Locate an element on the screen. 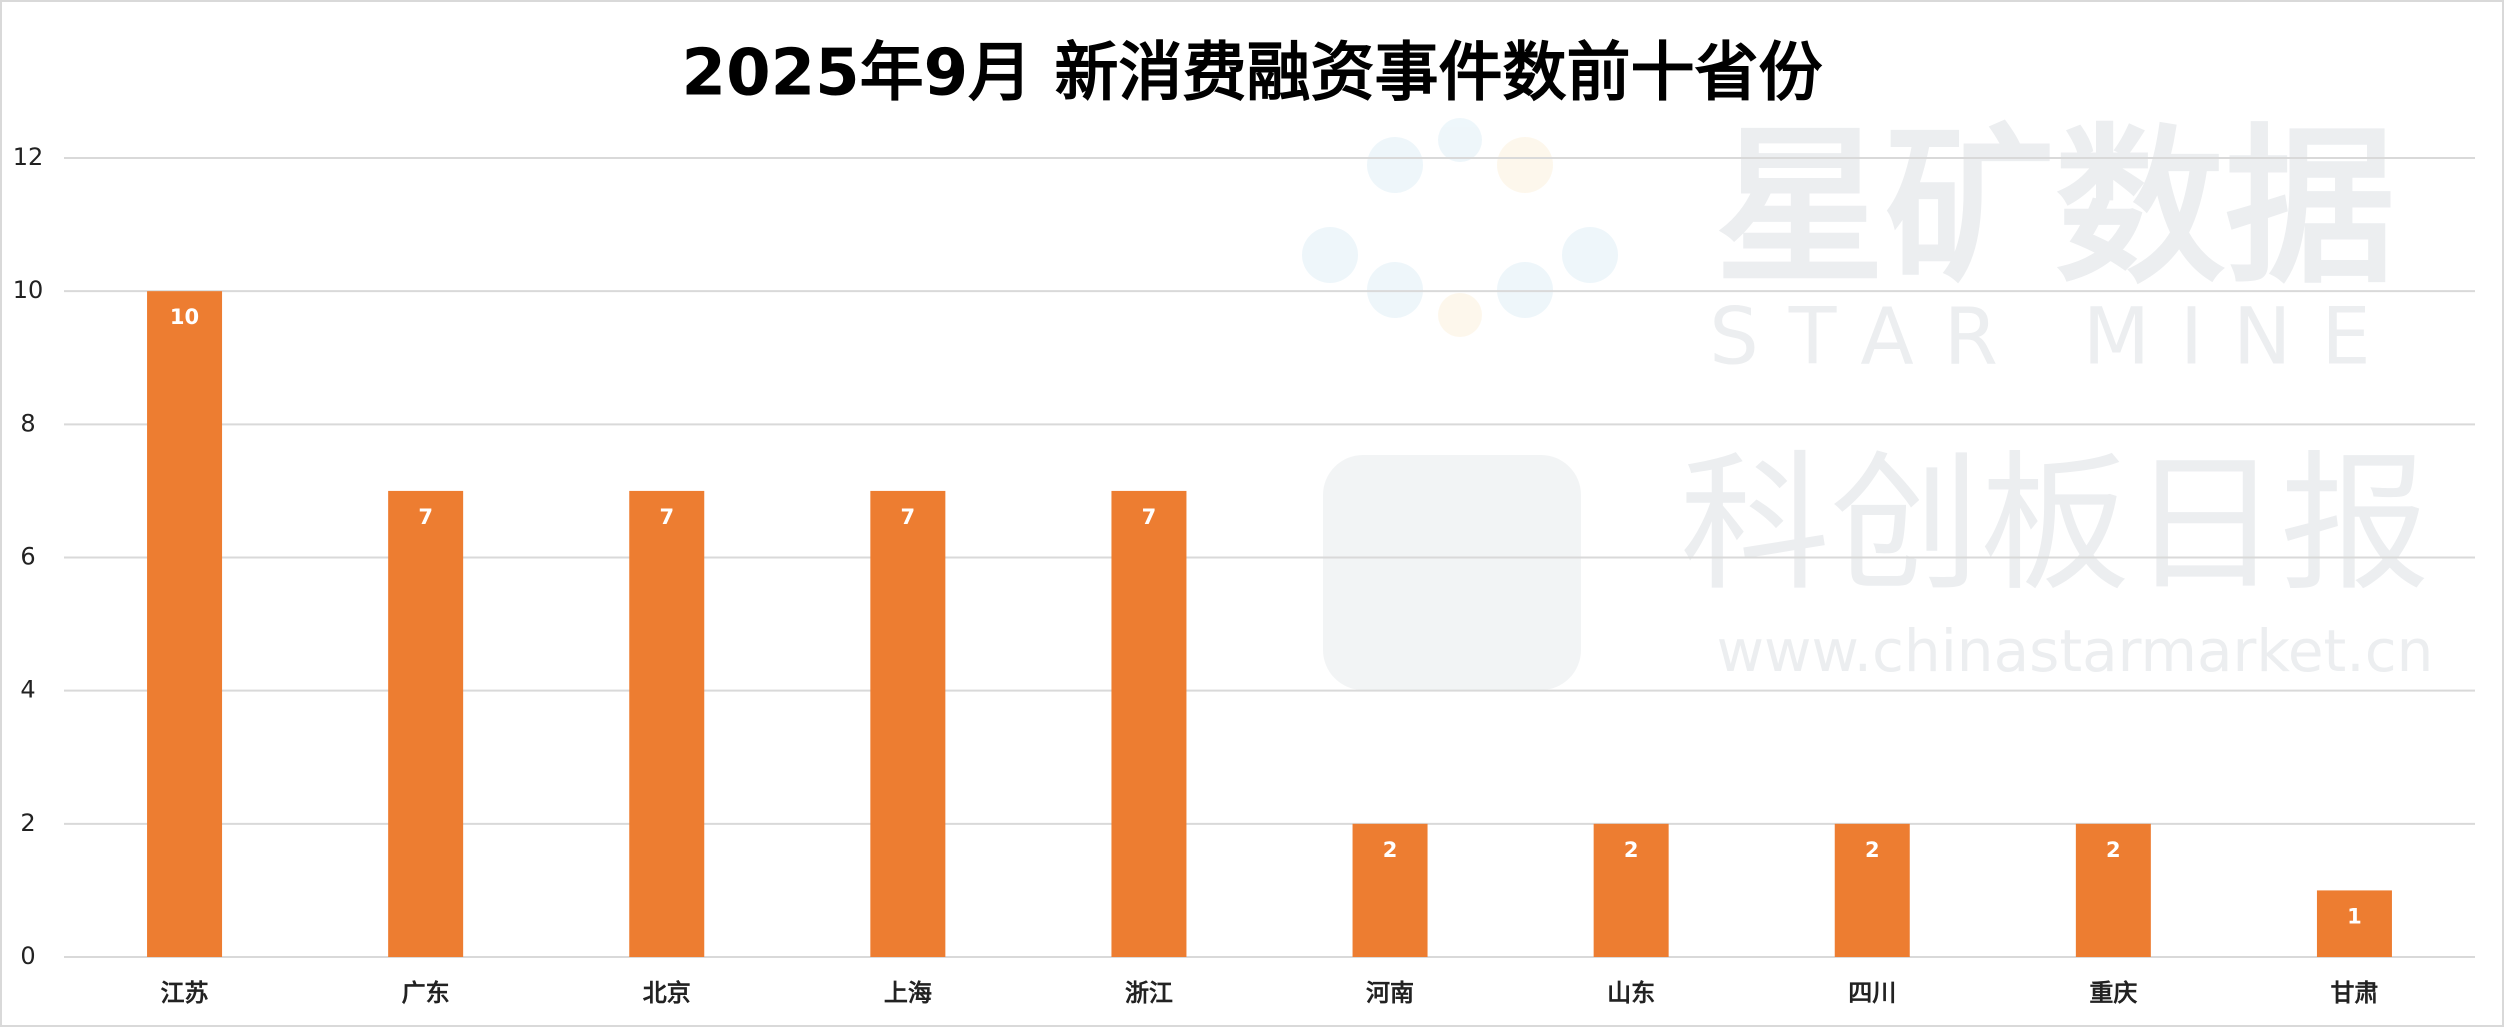 The width and height of the screenshot is (2504, 1027). y-tick-label: 8 is located at coordinates (27, 423).